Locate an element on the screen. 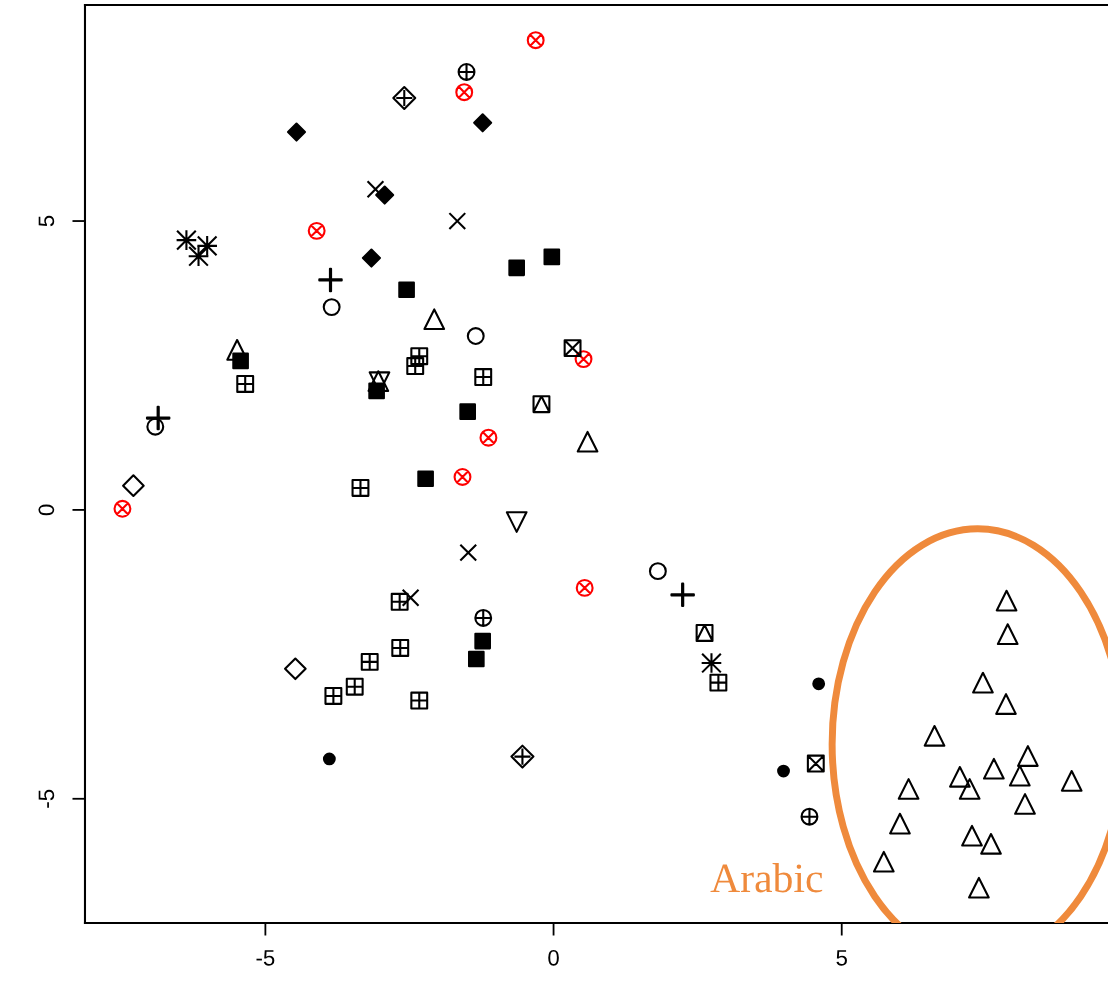  y-tick-label: -5 is located at coordinates (46, 798).